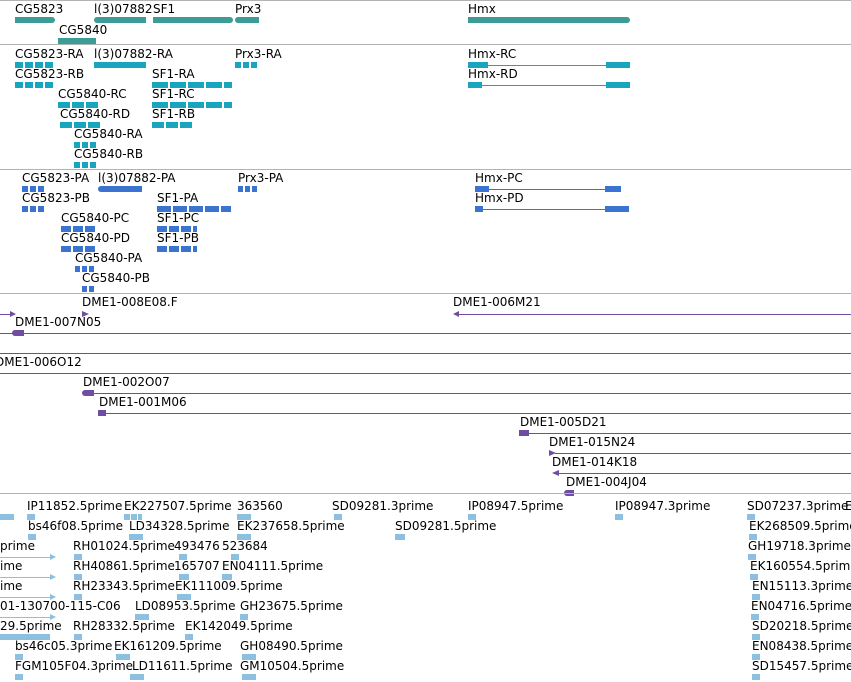 The height and width of the screenshot is (682, 851). I want to click on est-label: IP11852.5prime, so click(75, 506).